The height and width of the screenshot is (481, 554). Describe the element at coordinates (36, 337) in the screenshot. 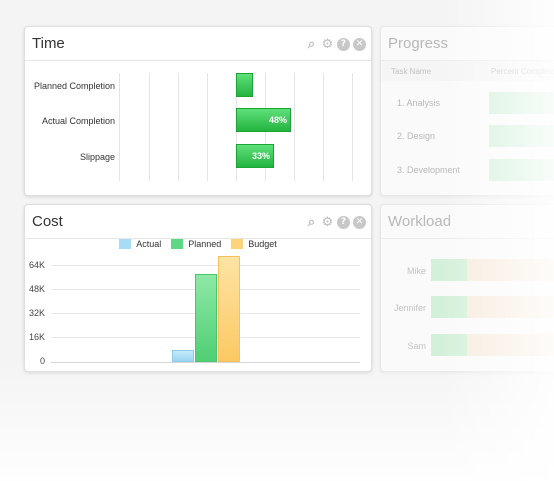

I see `y-tick-label: 16K` at that location.